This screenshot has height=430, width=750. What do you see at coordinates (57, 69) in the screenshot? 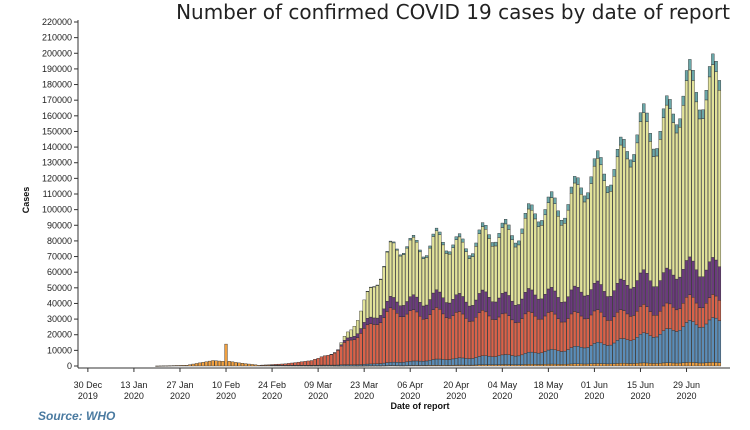
I see `y-tick-label: 190000` at bounding box center [57, 69].